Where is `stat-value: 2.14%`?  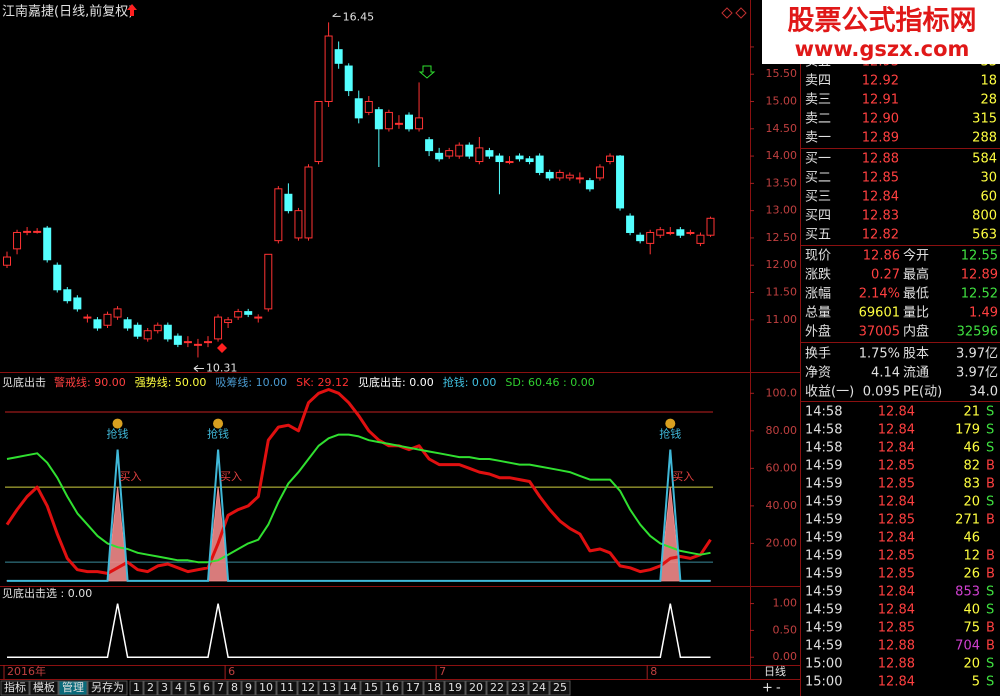 stat-value: 2.14% is located at coordinates (879, 294).